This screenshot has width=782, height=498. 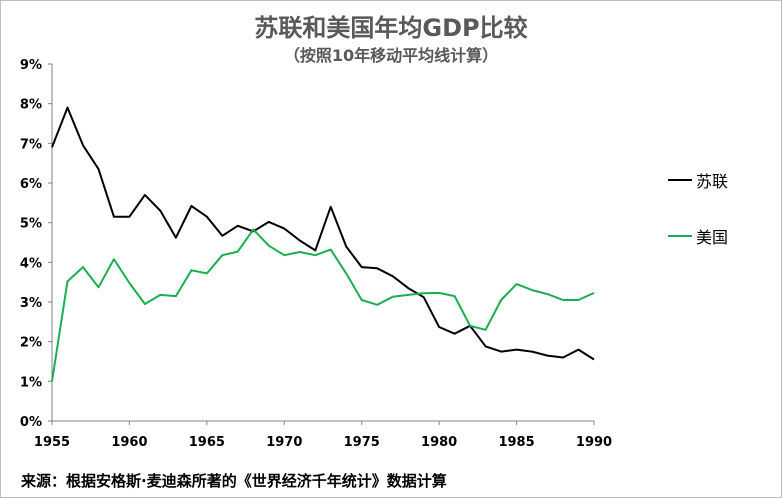 What do you see at coordinates (362, 442) in the screenshot?
I see `x-tick-label: 1975` at bounding box center [362, 442].